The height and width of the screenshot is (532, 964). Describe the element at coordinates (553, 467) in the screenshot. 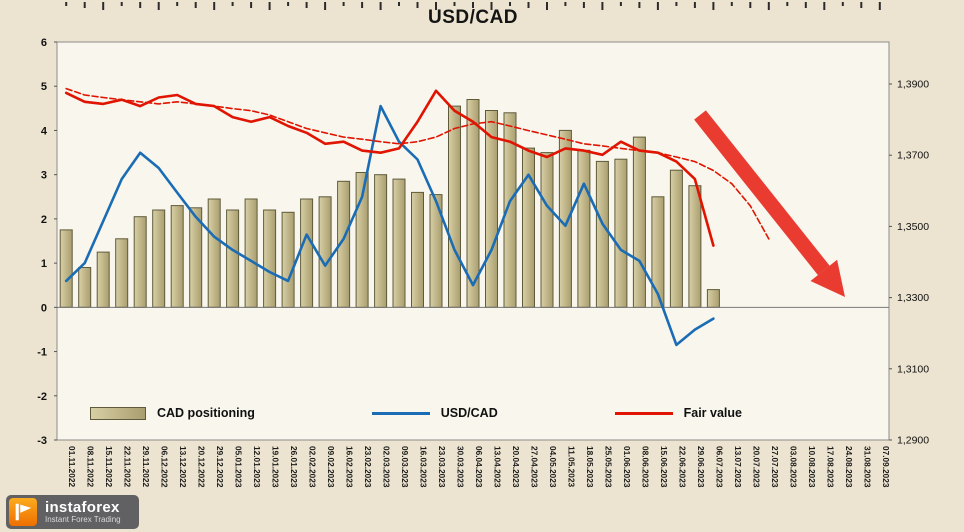

I see `svg-text: 04.05.2023` at that location.